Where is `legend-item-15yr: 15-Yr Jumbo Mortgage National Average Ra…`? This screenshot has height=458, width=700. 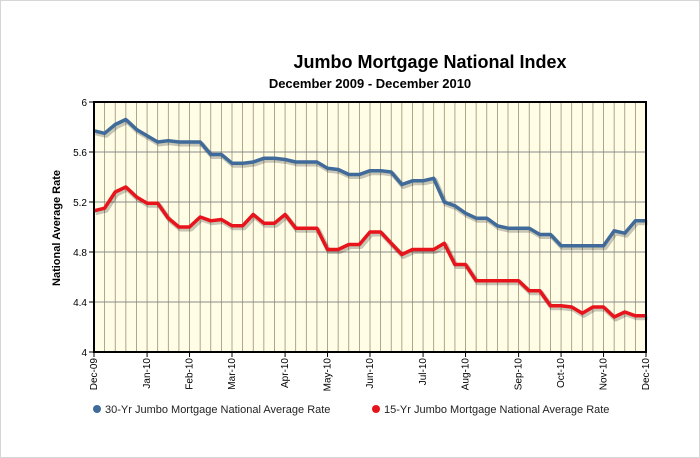 legend-item-15yr: 15-Yr Jumbo Mortgage National Average Ra… is located at coordinates (490, 410).